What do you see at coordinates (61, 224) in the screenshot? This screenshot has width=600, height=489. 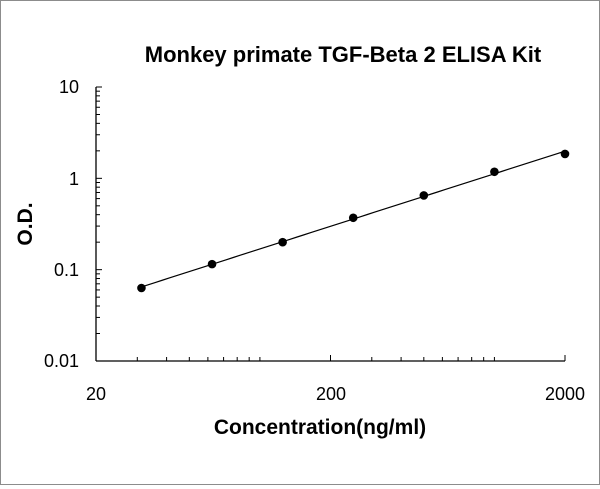 I see `y-tick-labels: 10 1 0.1 0.01` at bounding box center [61, 224].